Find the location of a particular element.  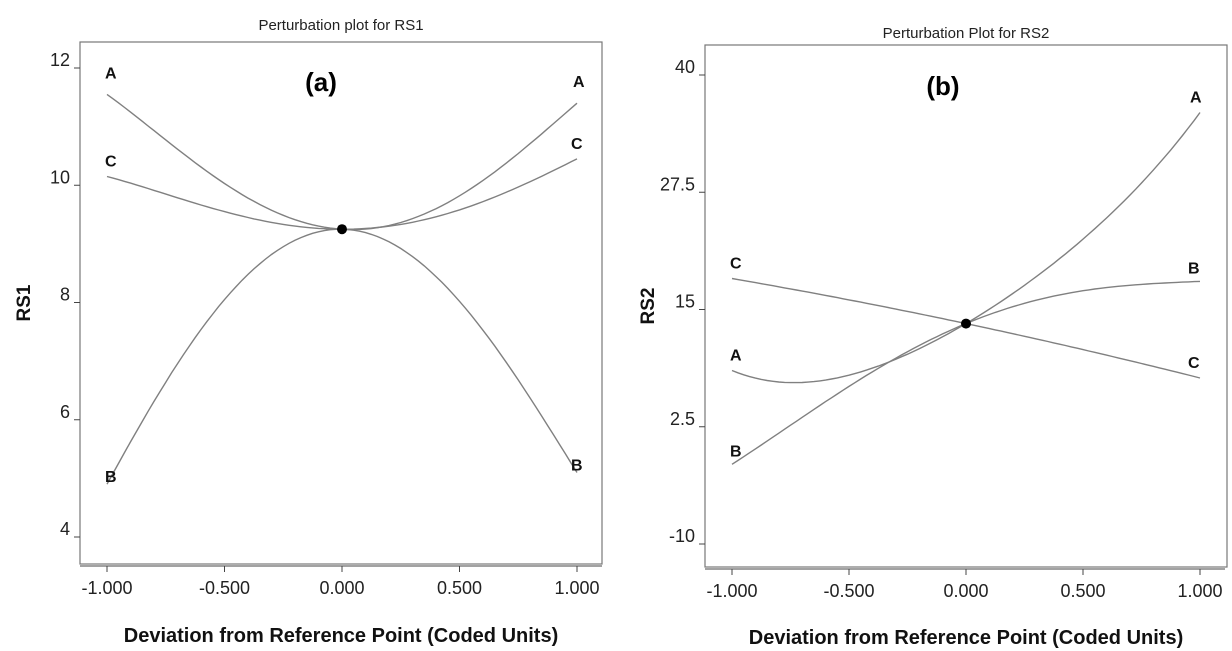

panel-a-y-tick-label: 12 is located at coordinates (60, 60).